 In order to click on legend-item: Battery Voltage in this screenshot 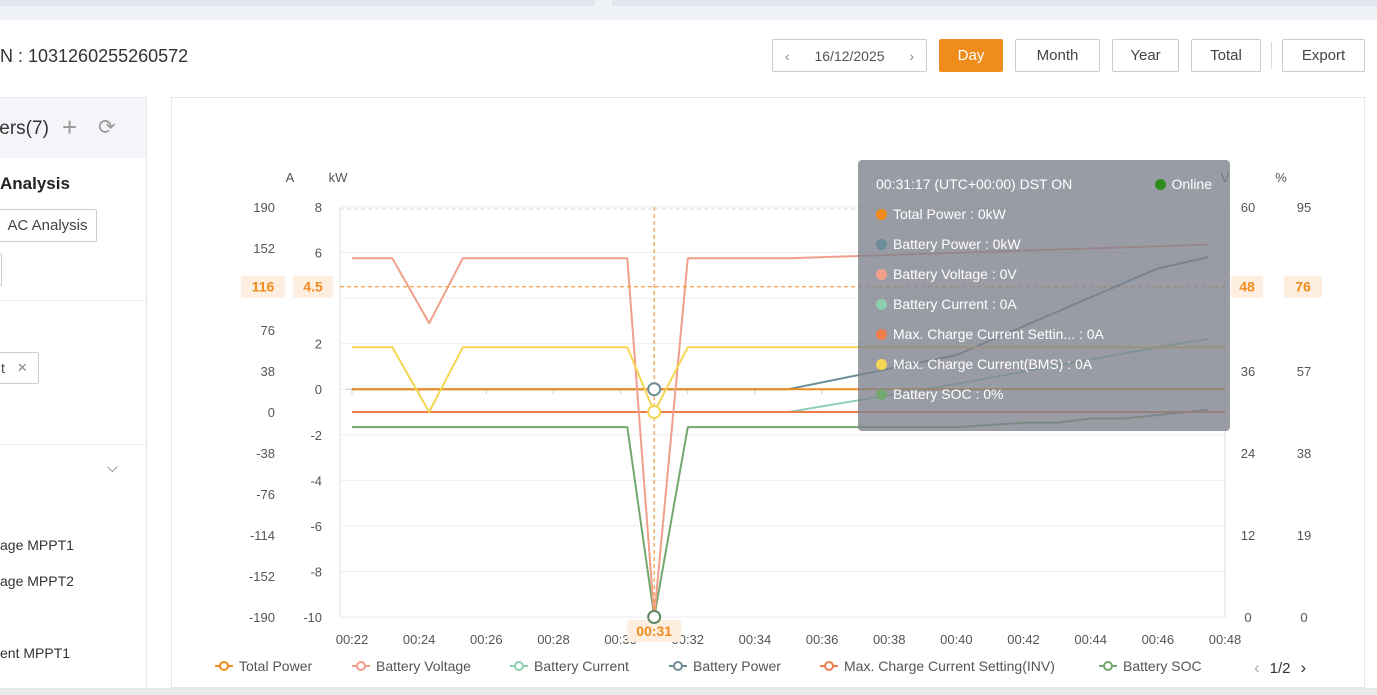, I will do `click(411, 666)`.